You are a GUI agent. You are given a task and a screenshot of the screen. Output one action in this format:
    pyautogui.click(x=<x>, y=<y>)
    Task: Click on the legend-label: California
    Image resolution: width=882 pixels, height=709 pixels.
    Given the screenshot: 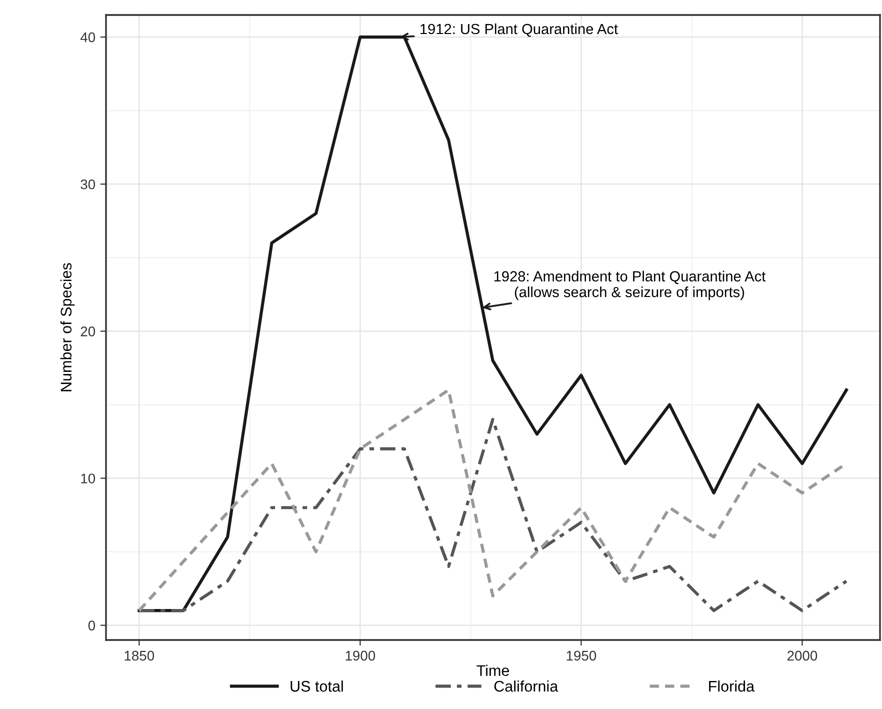 What is the action you would take?
    pyautogui.click(x=526, y=686)
    